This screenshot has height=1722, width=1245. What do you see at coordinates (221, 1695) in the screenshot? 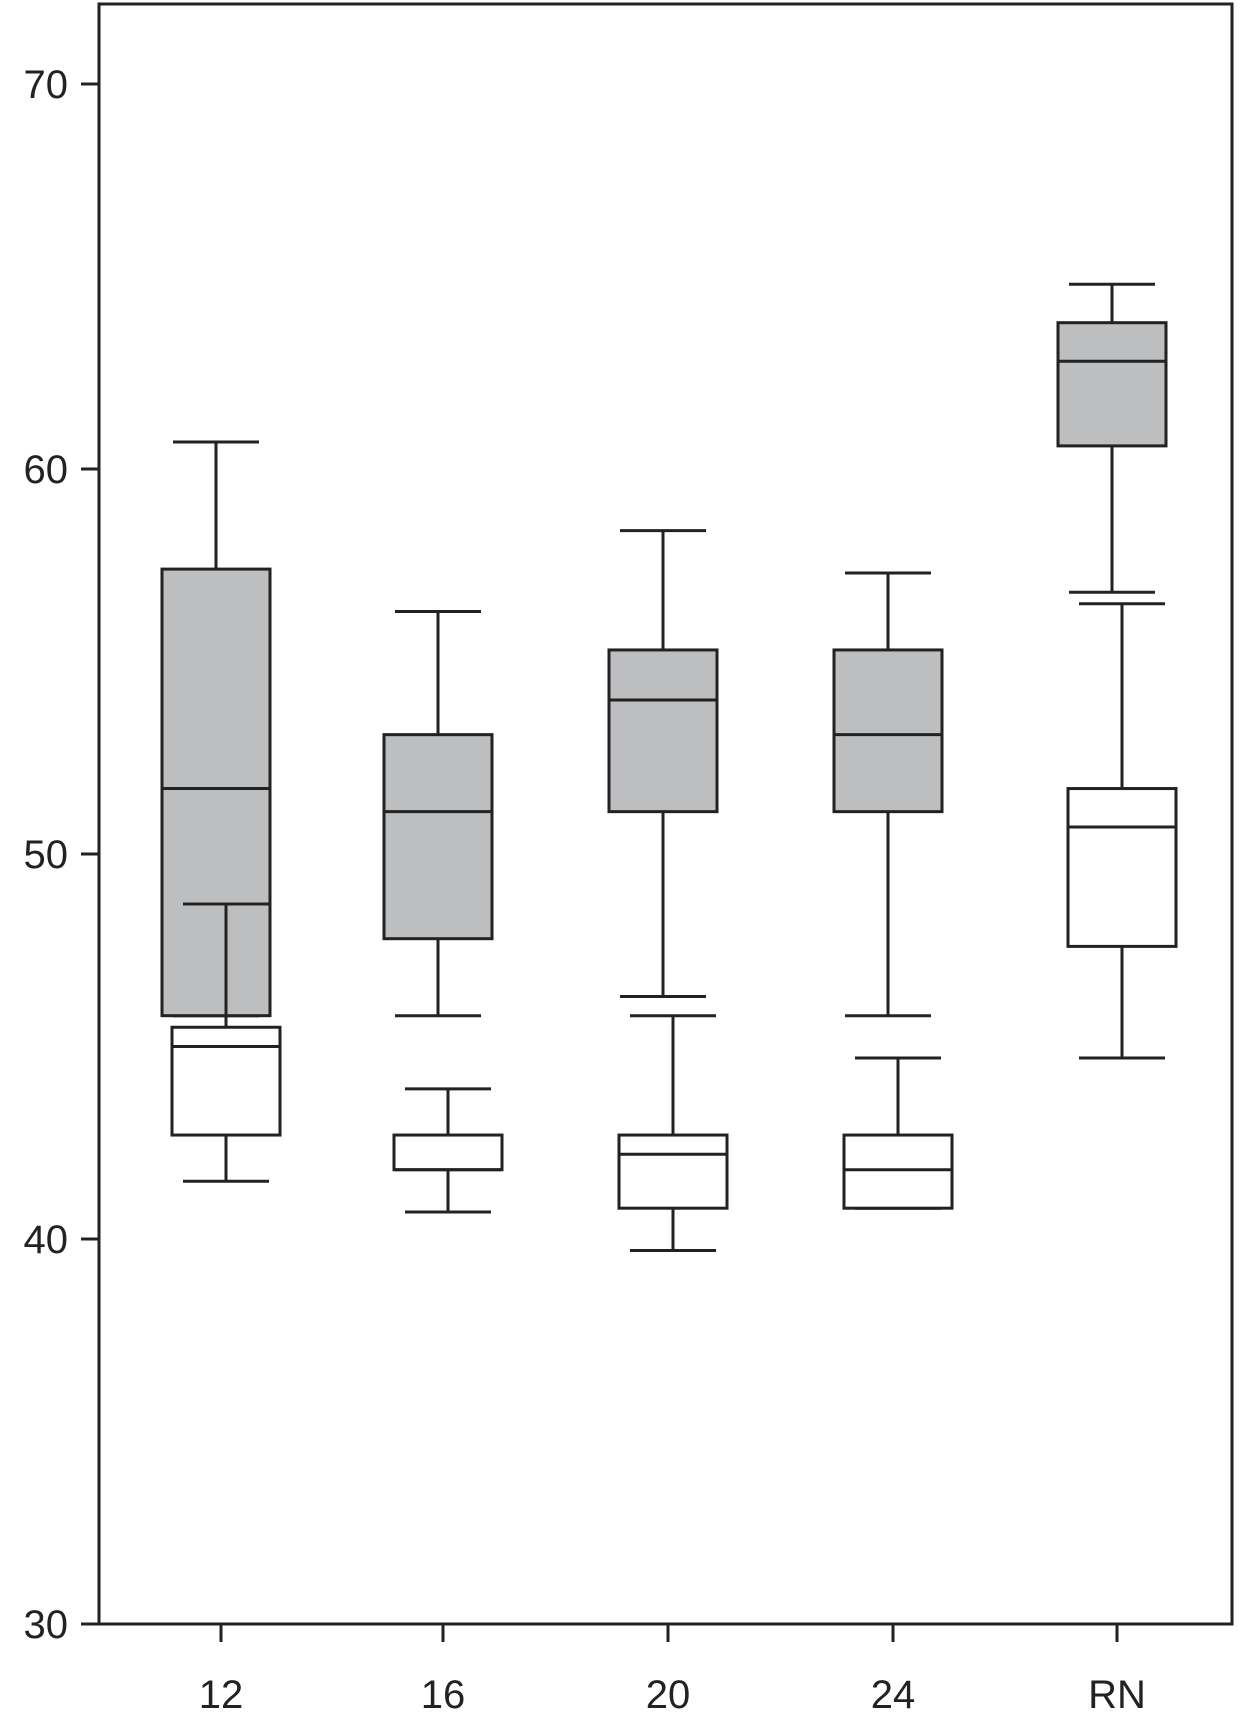
I see `x-tick-label-12: 12` at bounding box center [221, 1695].